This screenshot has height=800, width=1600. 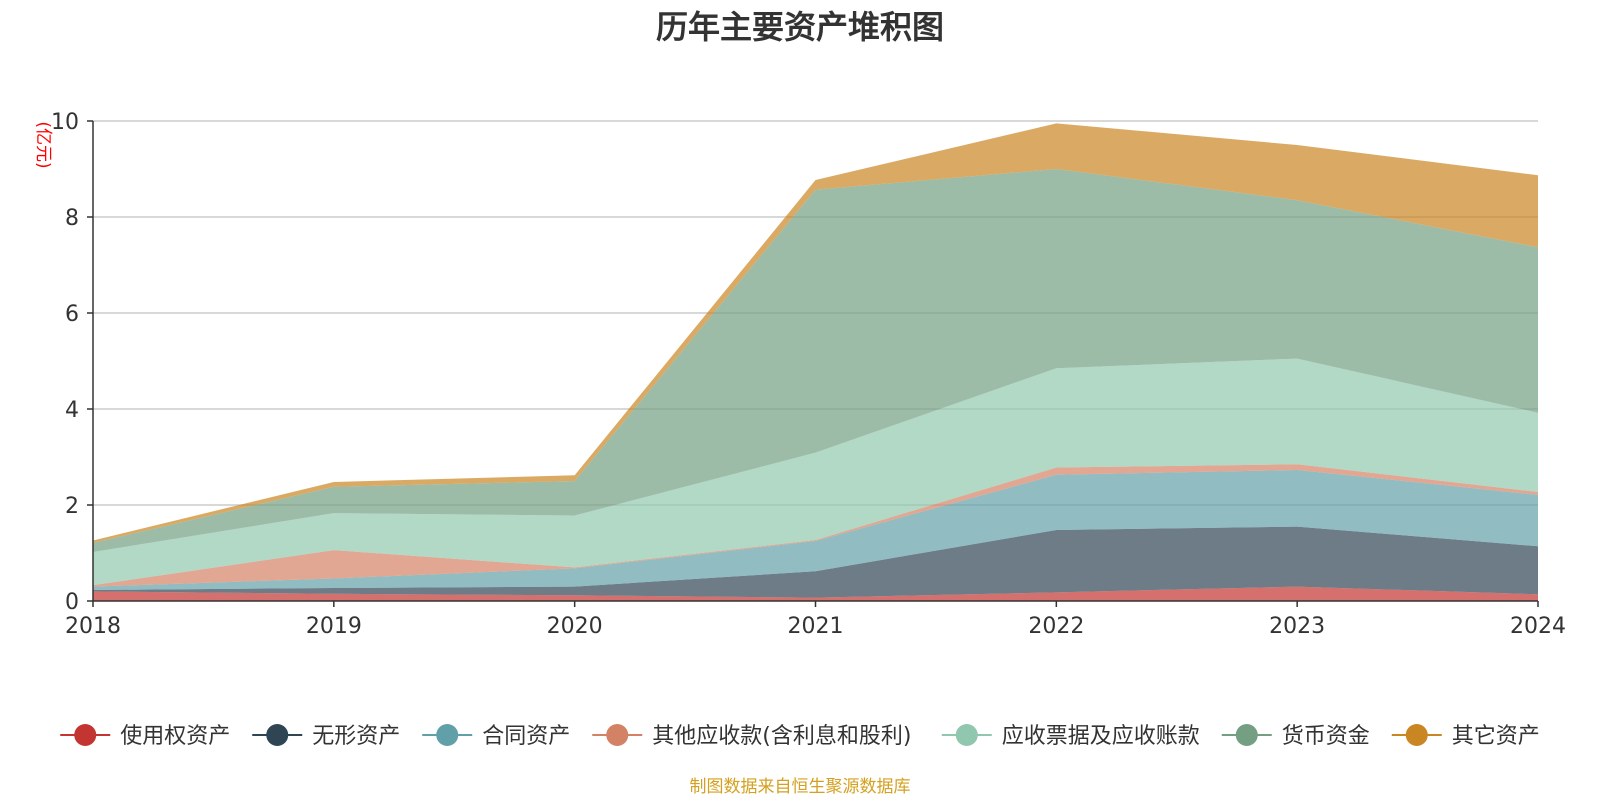 What do you see at coordinates (175, 736) in the screenshot?
I see `legend-label: 使用权资产` at bounding box center [175, 736].